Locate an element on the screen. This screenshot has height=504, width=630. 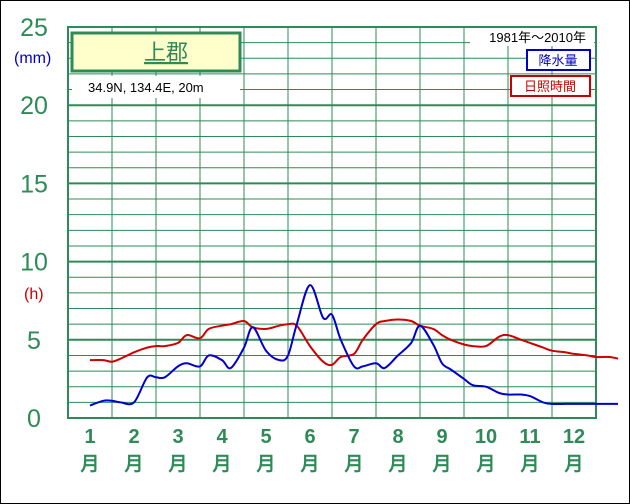
location-box is located at coordinates (156, 87).